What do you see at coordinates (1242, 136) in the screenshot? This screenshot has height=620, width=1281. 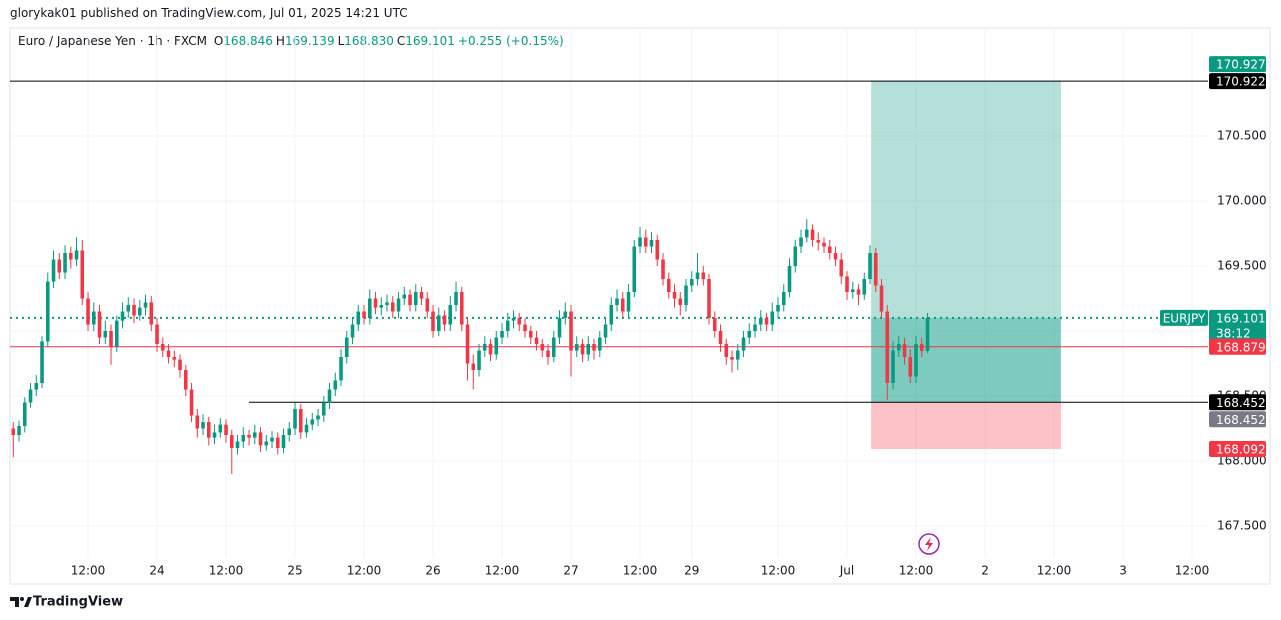 I see `y-tick-label: 170.500` at bounding box center [1242, 136].